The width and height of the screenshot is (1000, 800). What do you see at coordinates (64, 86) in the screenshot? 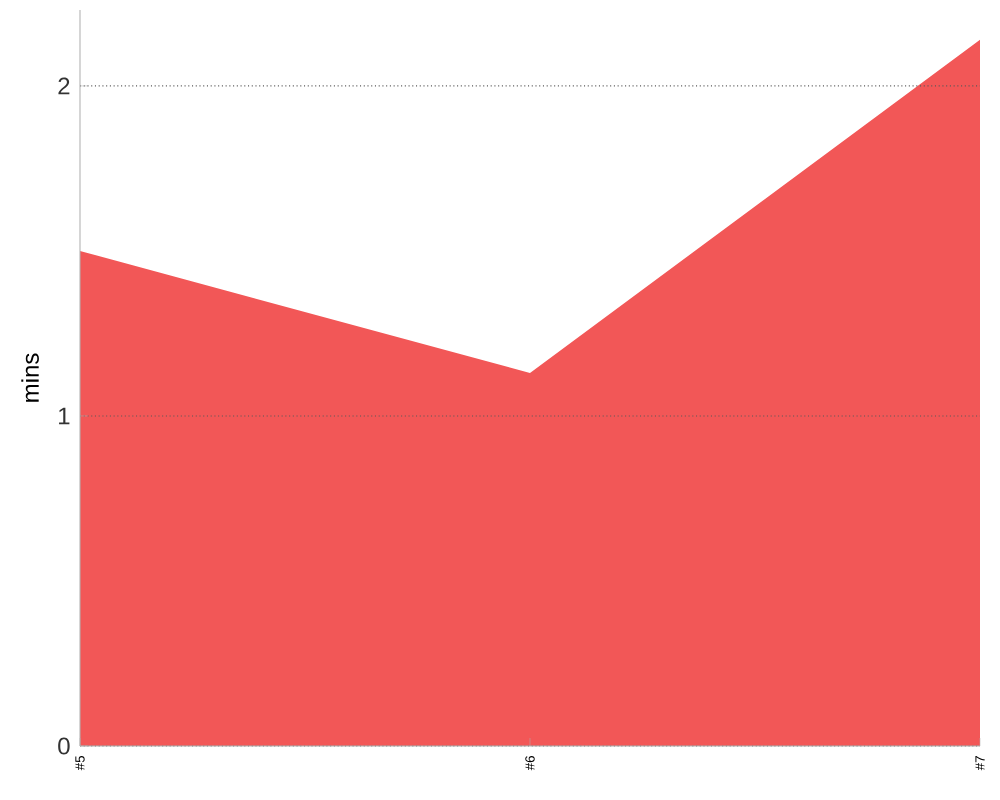
I see `y-tick-label: 2` at bounding box center [64, 86].